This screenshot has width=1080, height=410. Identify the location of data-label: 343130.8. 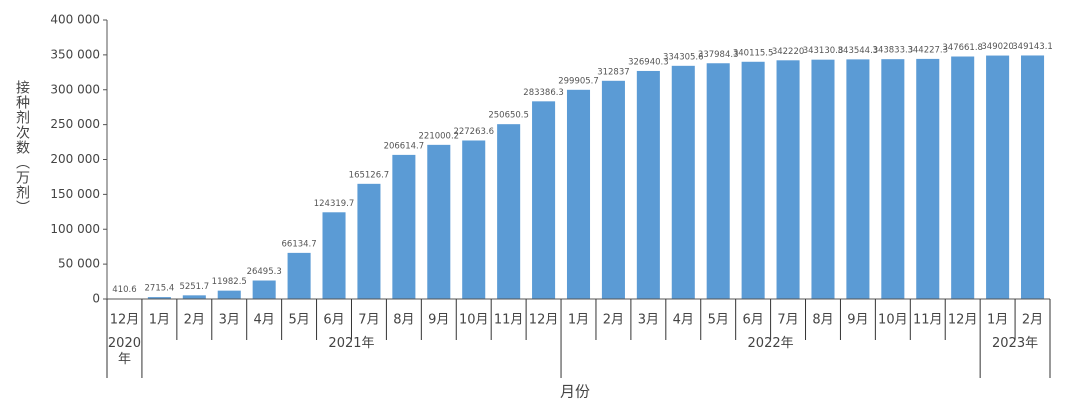
(823, 51).